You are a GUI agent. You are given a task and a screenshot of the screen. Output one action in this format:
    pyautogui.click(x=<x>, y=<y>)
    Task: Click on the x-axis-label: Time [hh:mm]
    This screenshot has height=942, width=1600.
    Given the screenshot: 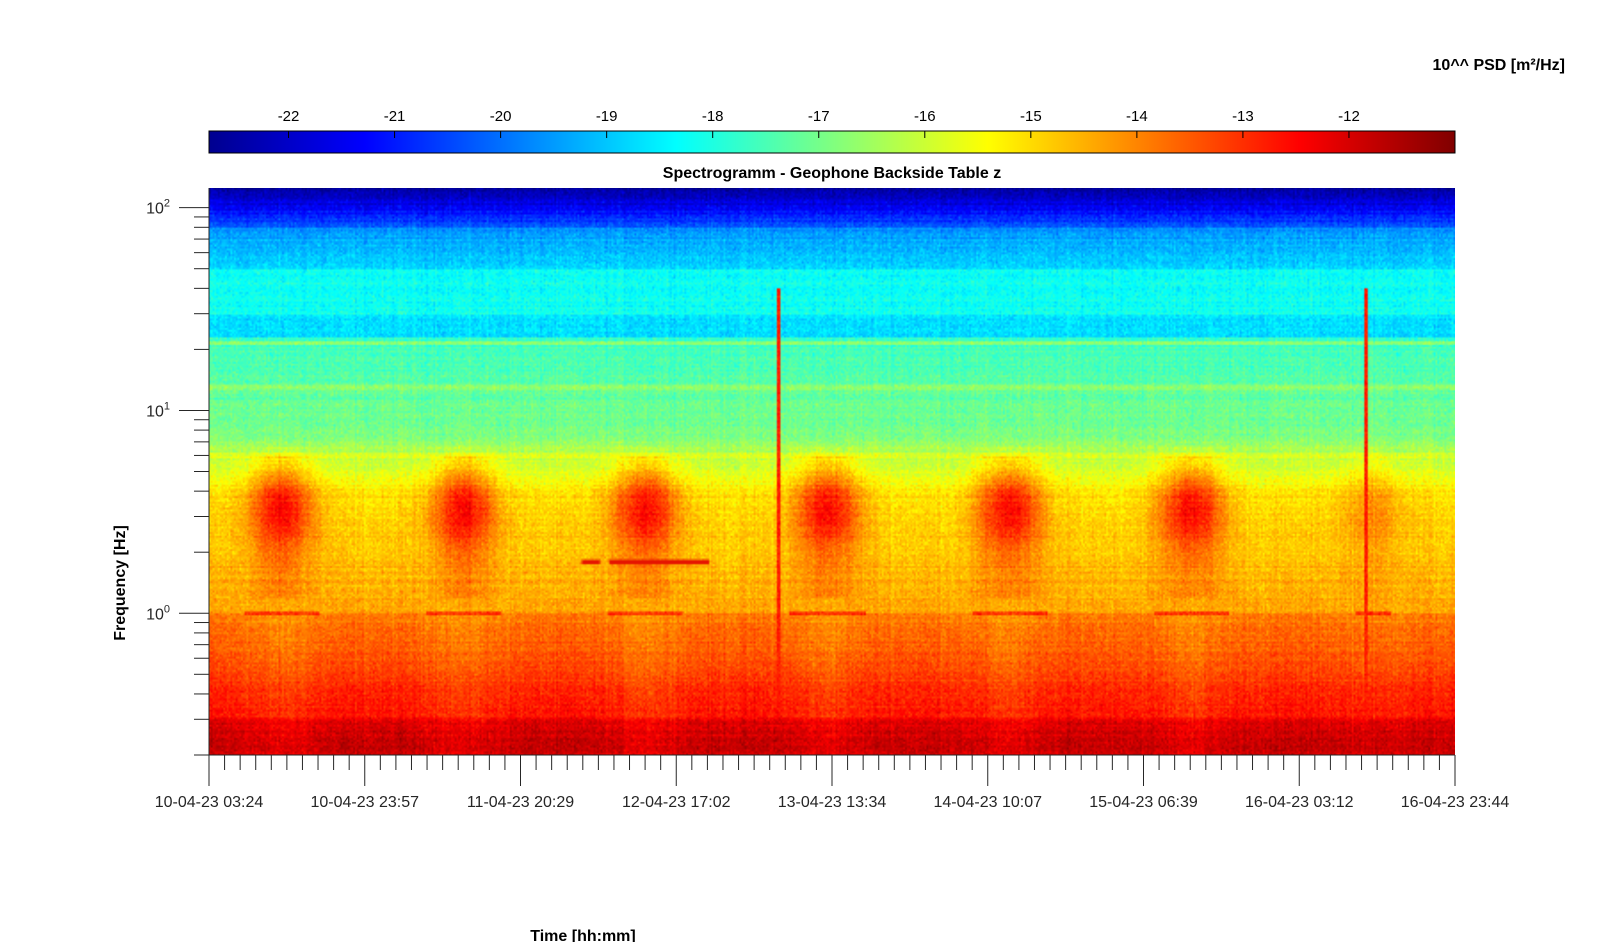 What is the action you would take?
    pyautogui.click(x=582, y=935)
    